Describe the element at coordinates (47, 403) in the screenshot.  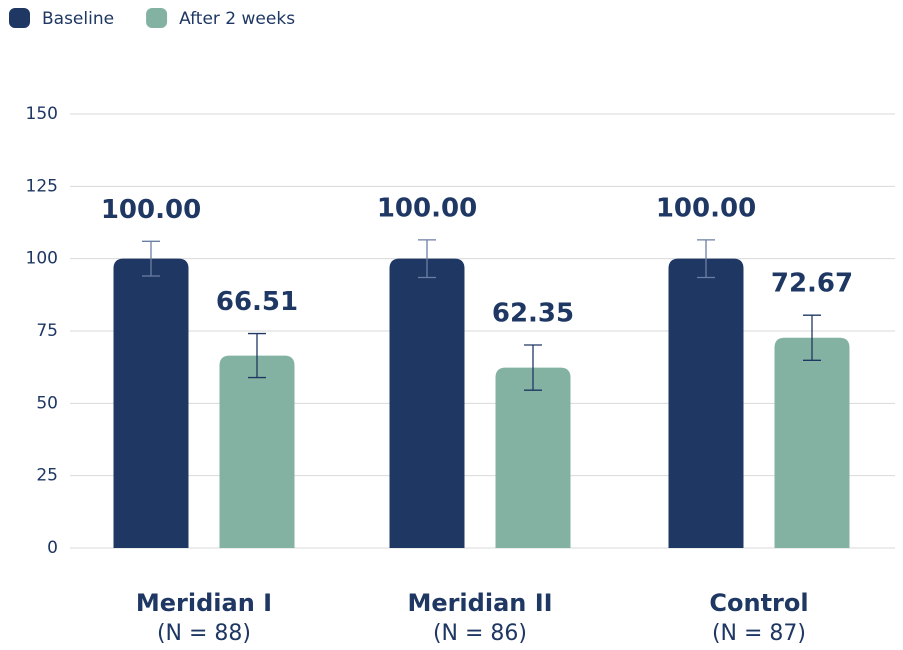
I see `y-tick-label: 50` at that location.